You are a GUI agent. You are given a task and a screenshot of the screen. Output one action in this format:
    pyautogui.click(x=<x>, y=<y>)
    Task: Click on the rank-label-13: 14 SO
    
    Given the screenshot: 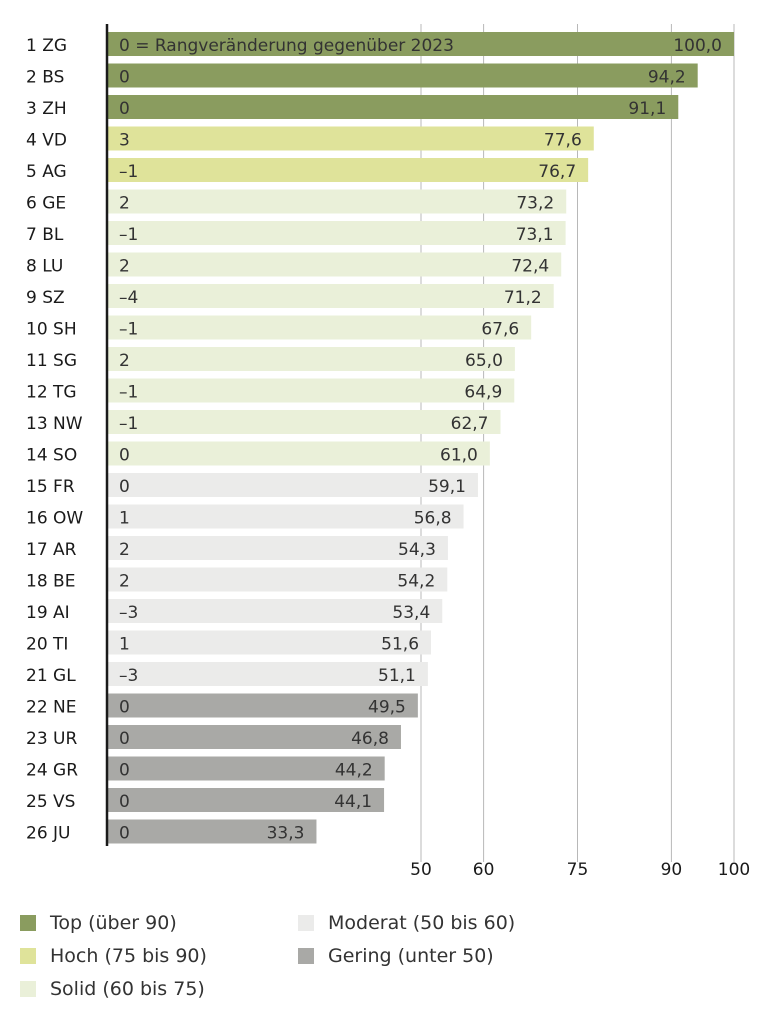 What is the action you would take?
    pyautogui.click(x=51, y=456)
    